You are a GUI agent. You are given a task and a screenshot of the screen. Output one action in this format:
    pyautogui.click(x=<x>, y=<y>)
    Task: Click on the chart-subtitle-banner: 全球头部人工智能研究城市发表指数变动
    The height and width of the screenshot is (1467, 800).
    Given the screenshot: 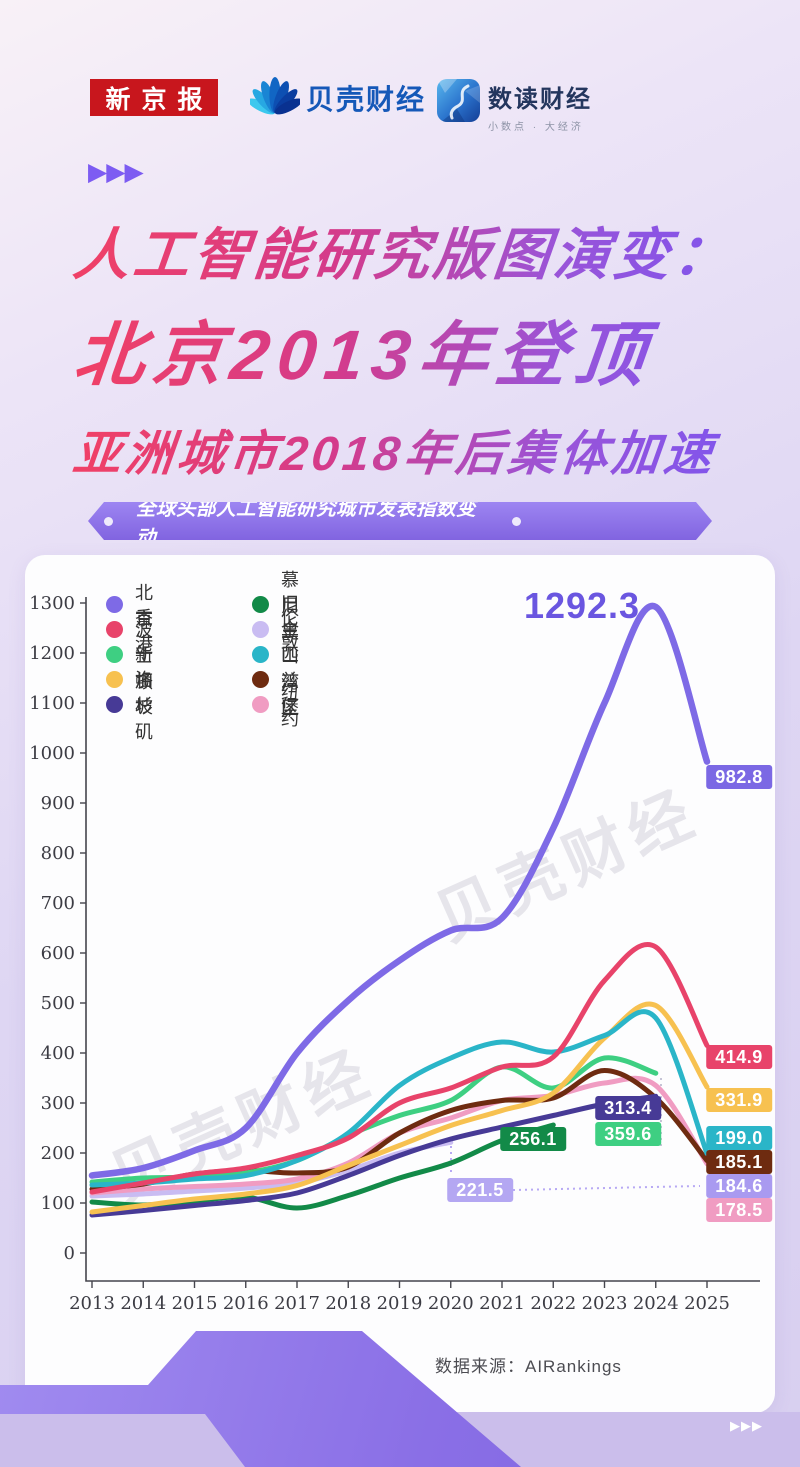 What is the action you would take?
    pyautogui.click(x=400, y=521)
    